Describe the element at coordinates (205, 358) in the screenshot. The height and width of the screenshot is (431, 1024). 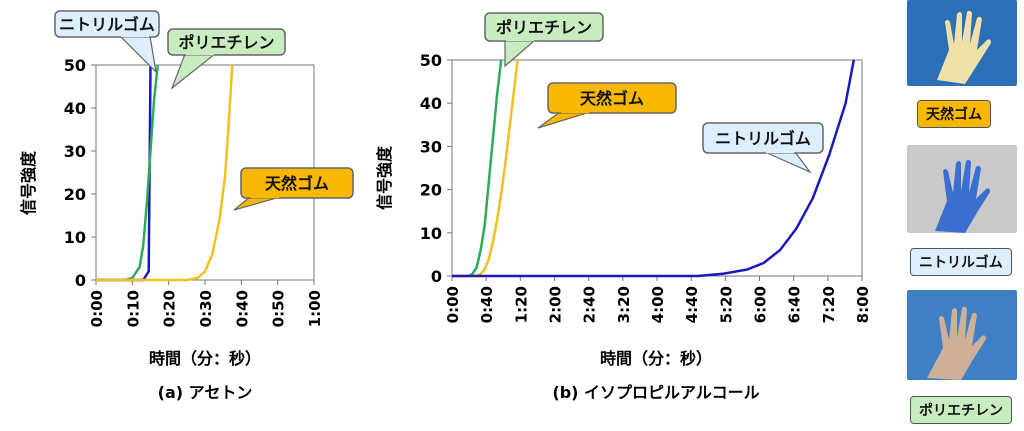
I see `chart-a-x-axis-label: 時間（分：秒）` at that location.